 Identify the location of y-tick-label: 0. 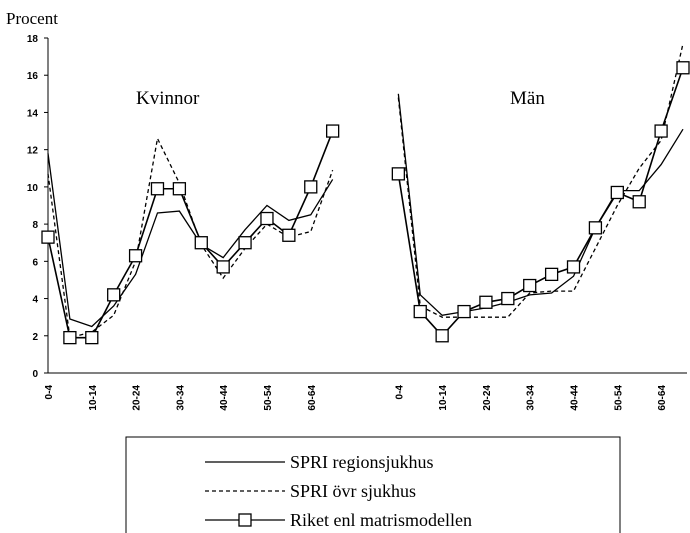
(35, 374).